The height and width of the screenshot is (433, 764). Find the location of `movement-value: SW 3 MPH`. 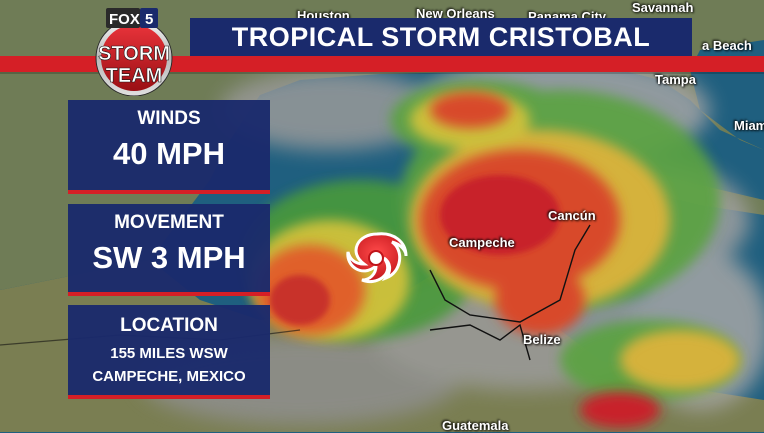

movement-value: SW 3 MPH is located at coordinates (169, 257).